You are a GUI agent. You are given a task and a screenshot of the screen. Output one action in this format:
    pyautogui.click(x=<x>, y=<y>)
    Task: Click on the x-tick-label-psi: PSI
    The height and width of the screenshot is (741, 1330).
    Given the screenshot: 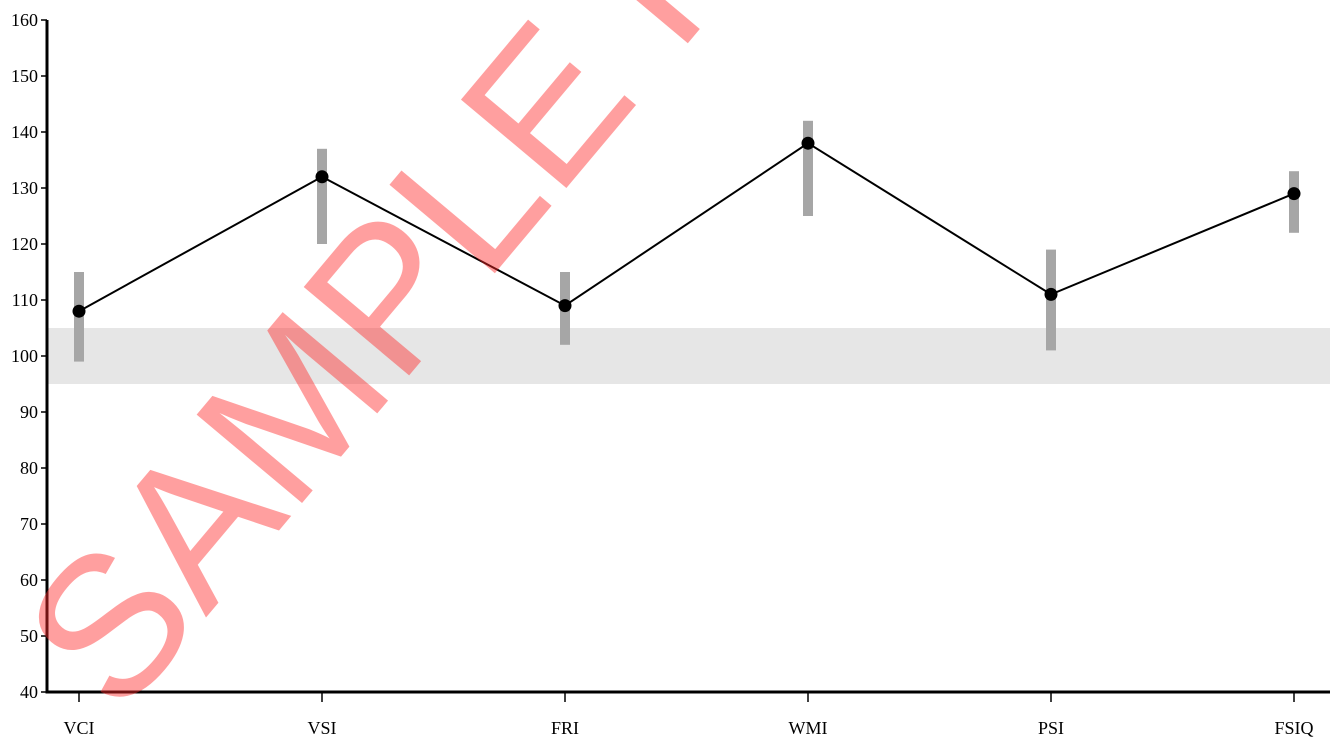 What is the action you would take?
    pyautogui.click(x=1051, y=728)
    